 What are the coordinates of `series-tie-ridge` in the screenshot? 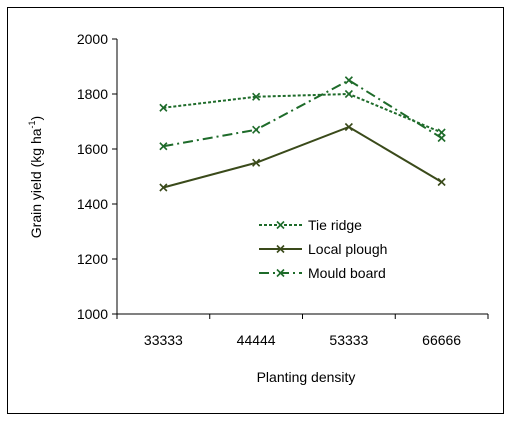 It's located at (302, 113).